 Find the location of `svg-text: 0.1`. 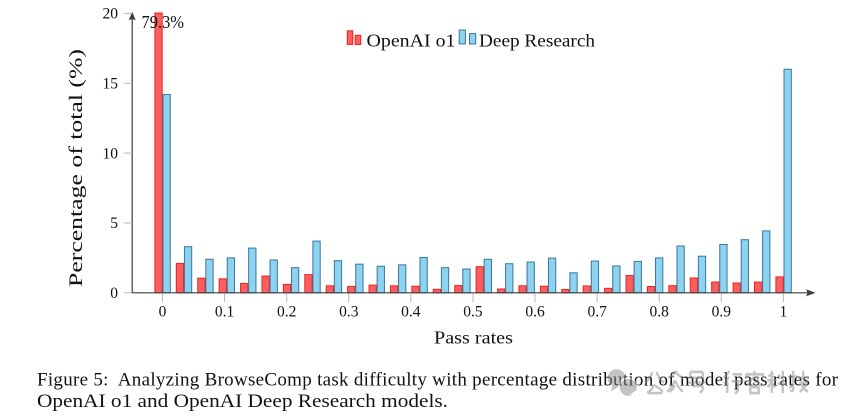

svg-text: 0.1 is located at coordinates (224, 312).